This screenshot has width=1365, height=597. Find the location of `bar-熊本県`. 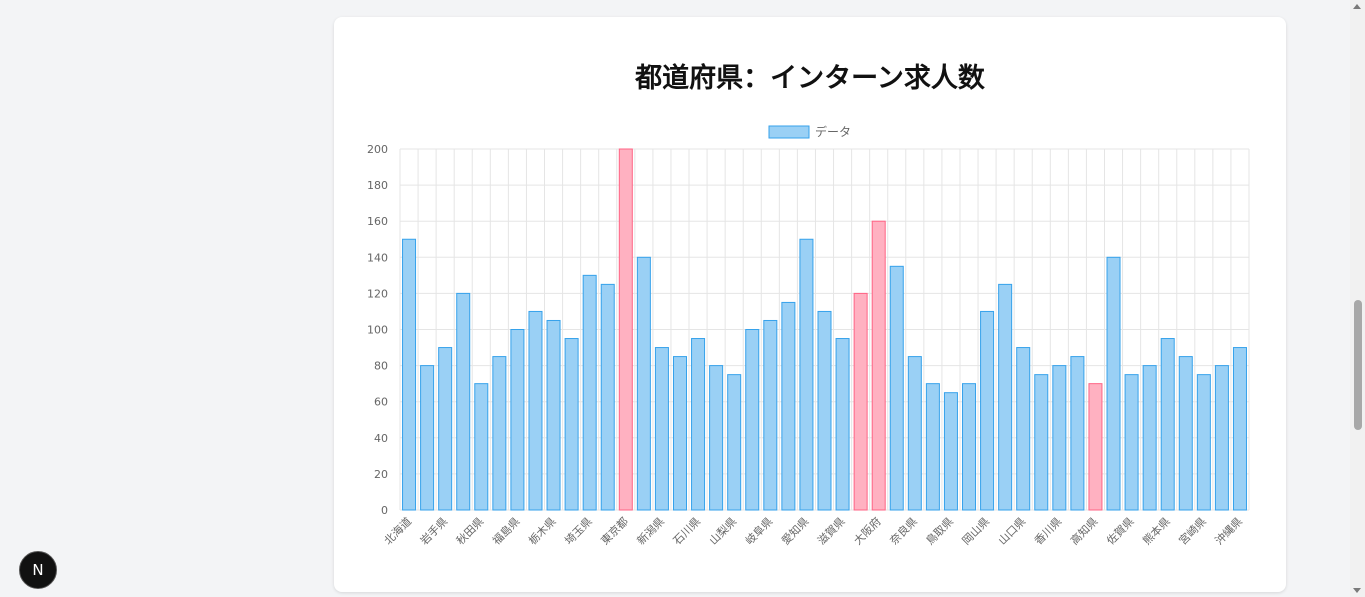

bar-熊本県 is located at coordinates (1167, 424).